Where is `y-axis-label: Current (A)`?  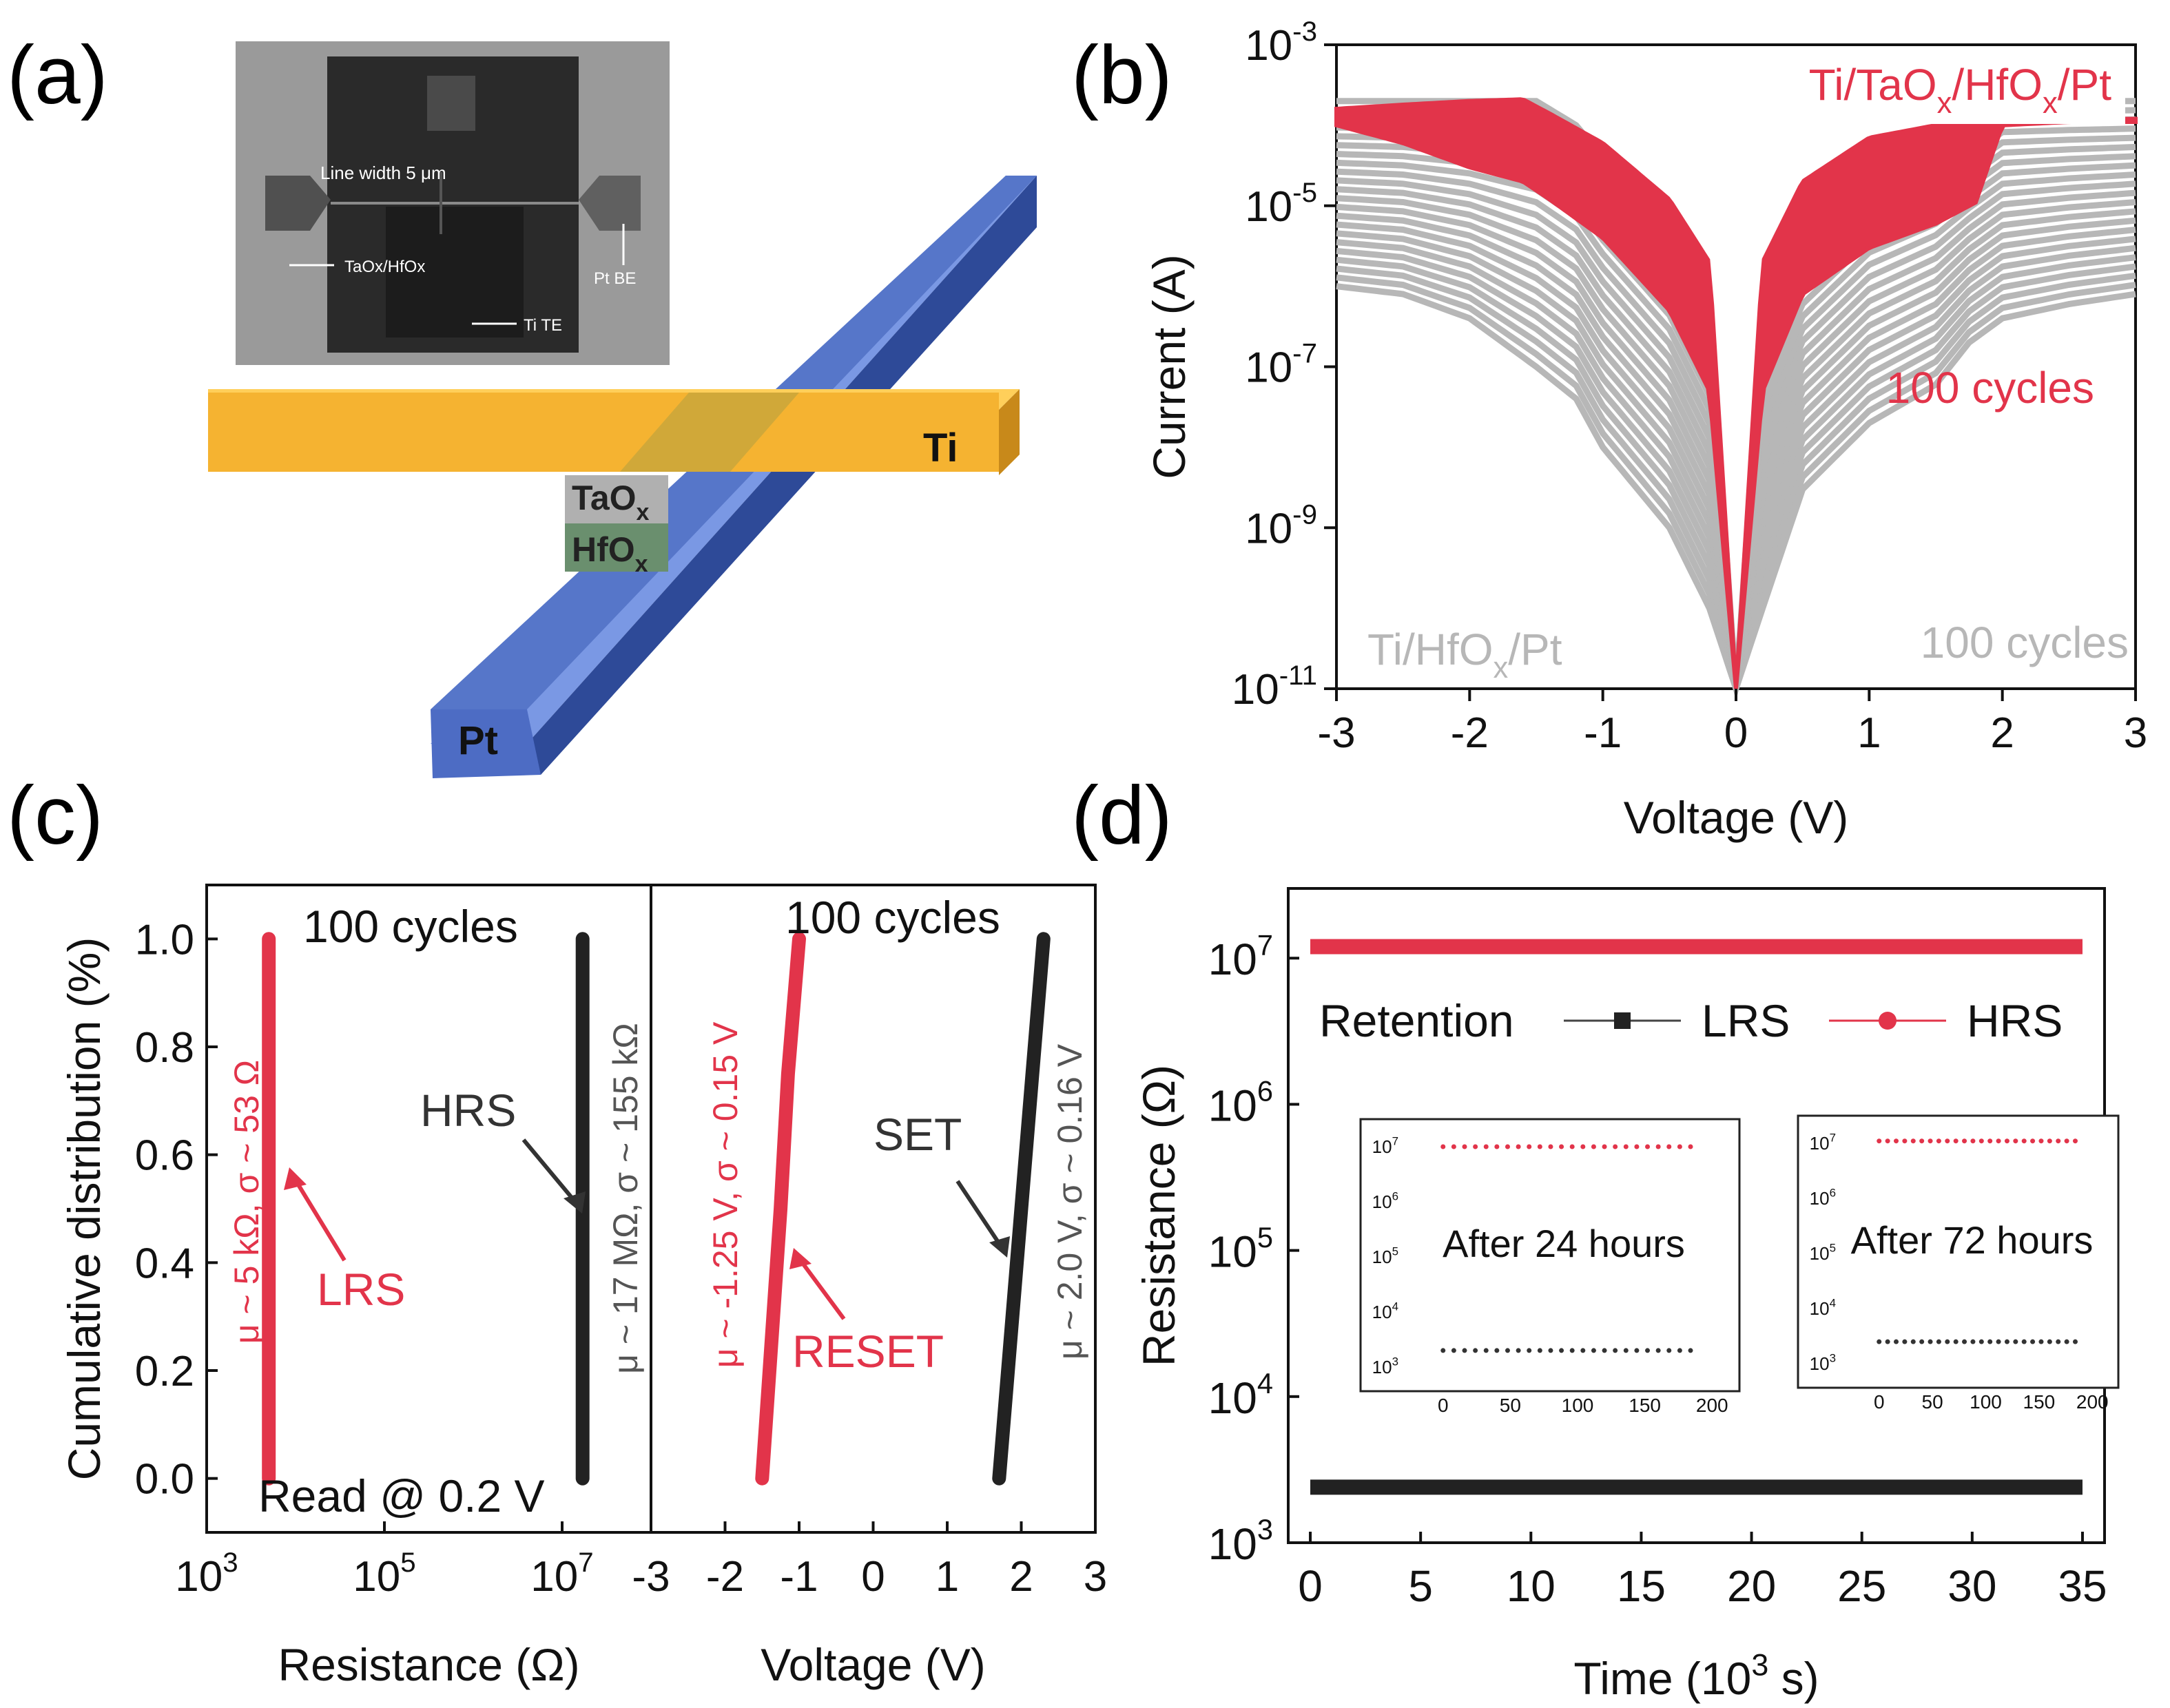 y-axis-label: Current (A) is located at coordinates (1169, 366).